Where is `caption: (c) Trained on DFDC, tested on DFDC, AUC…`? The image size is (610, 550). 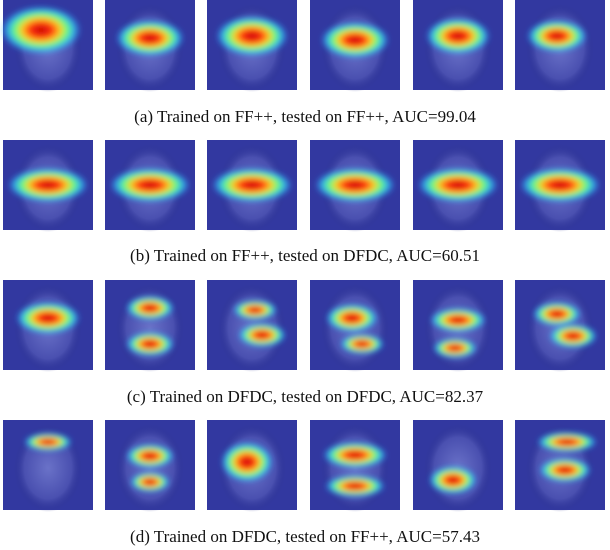
caption: (c) Trained on DFDC, tested on DFDC, AUC… is located at coordinates (305, 396).